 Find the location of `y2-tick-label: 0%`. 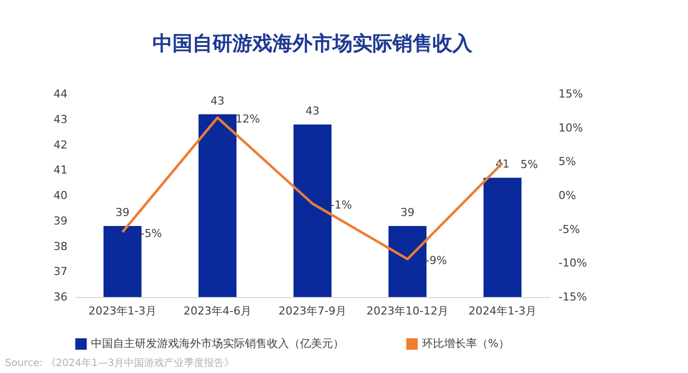

y2-tick-label: 0% is located at coordinates (567, 195).